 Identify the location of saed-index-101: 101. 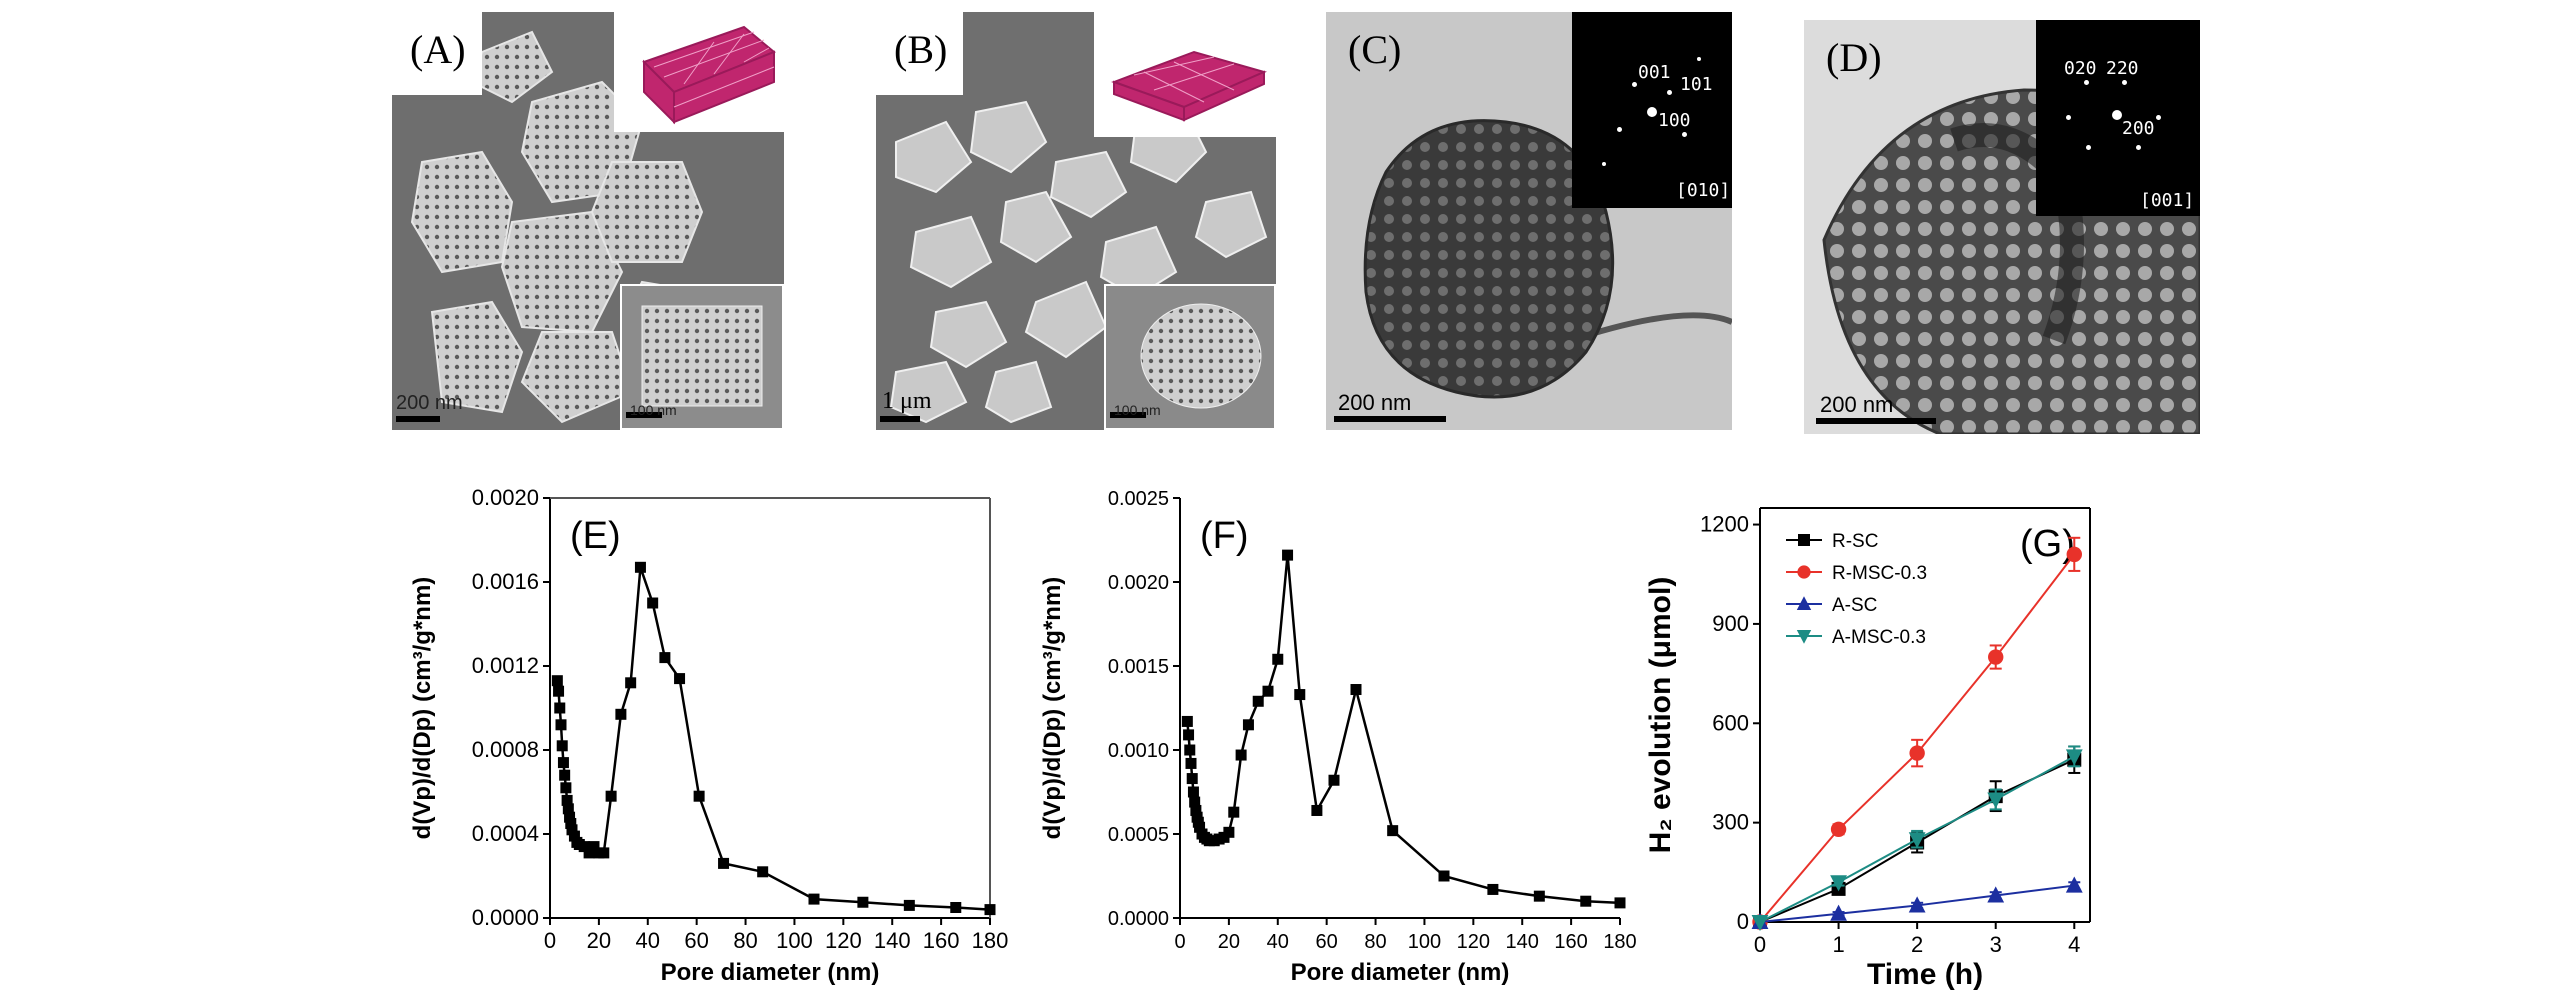
(1696, 84).